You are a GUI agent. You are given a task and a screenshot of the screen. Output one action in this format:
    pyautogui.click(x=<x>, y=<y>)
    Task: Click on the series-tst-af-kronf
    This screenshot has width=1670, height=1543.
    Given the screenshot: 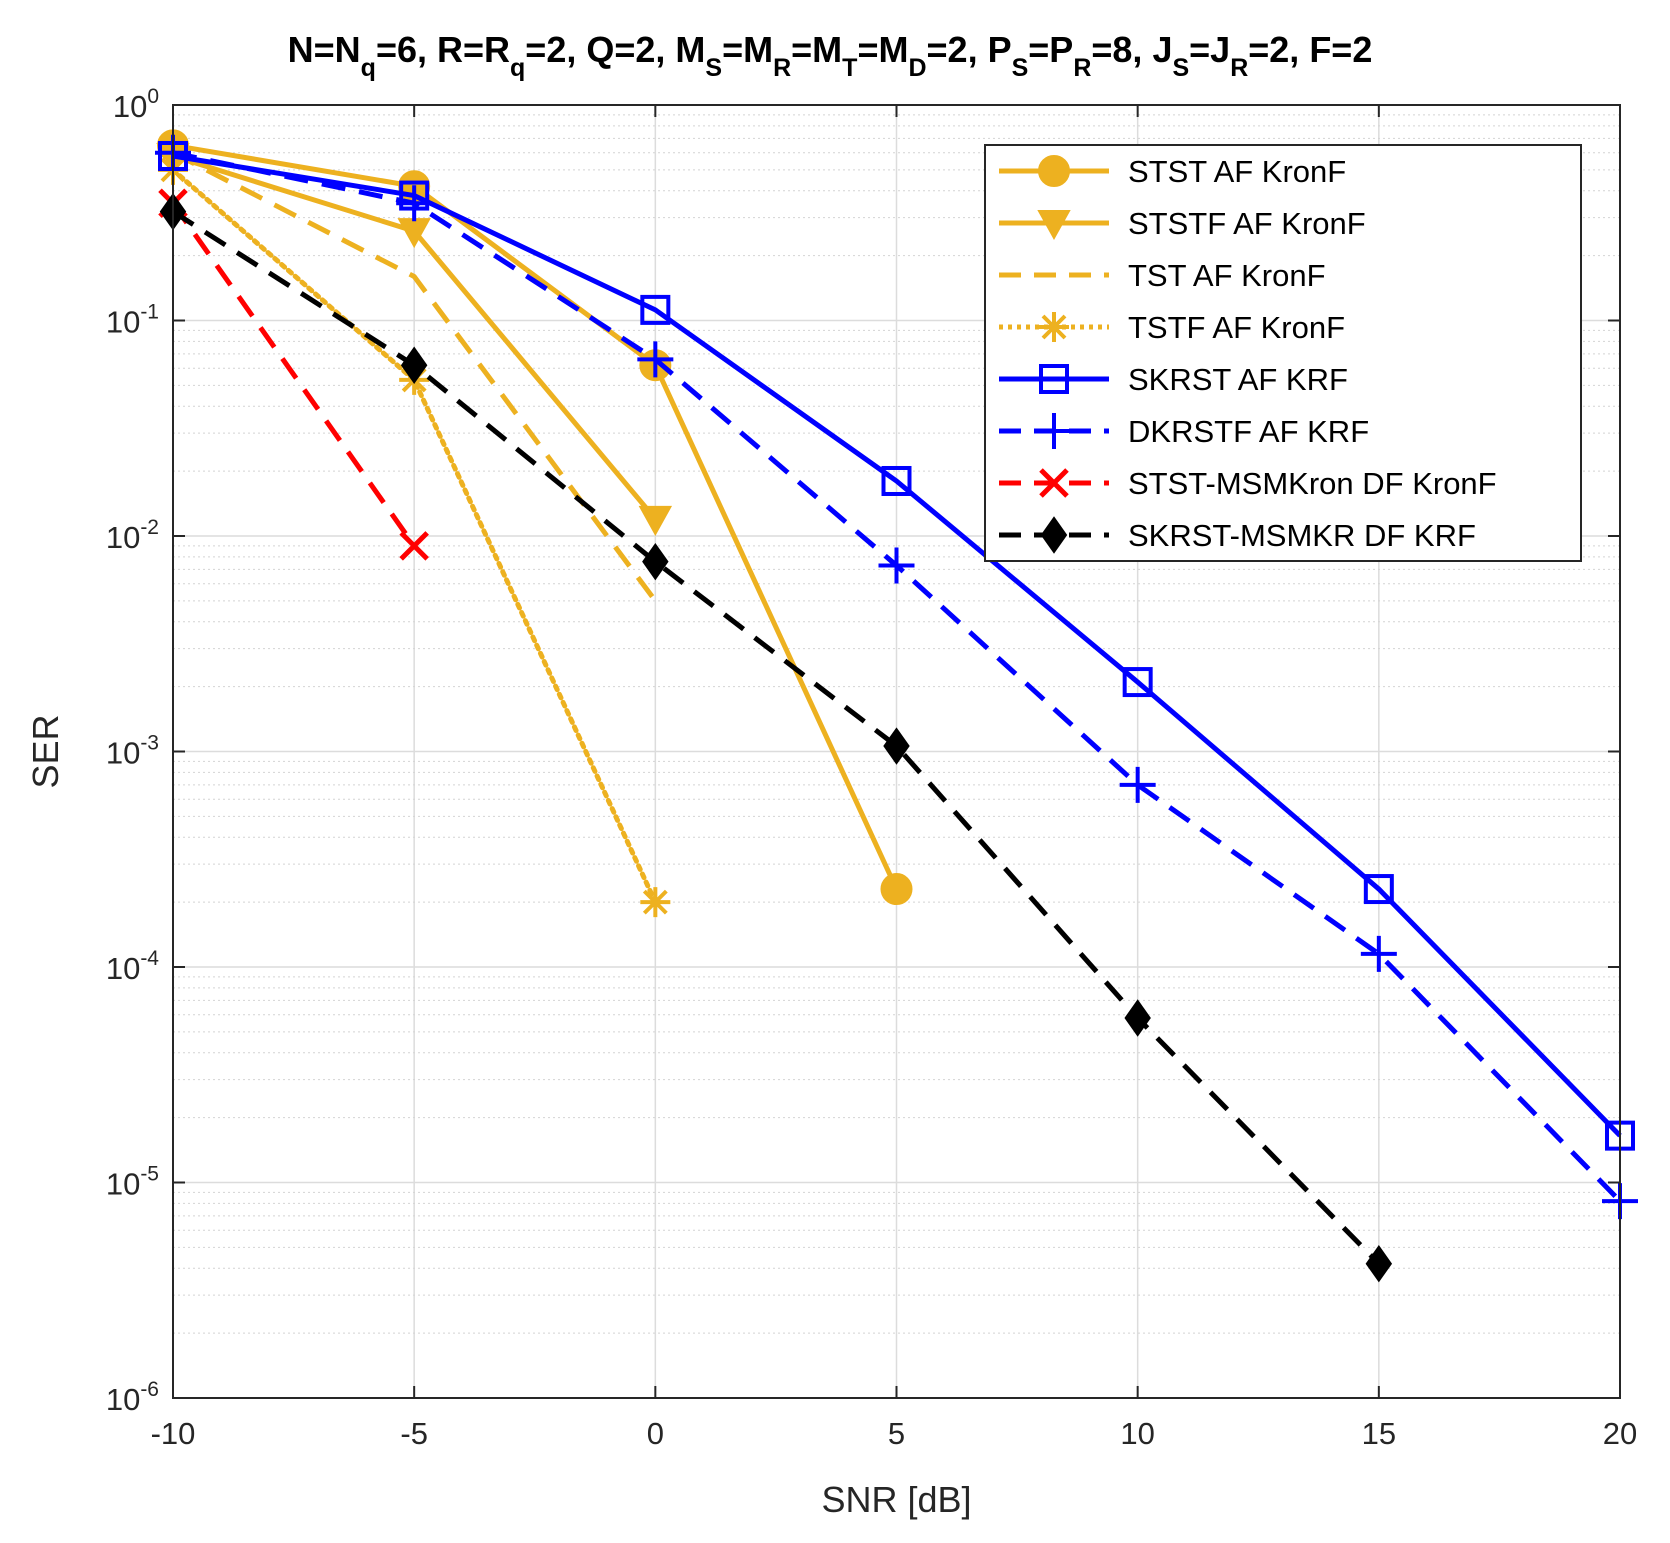 What is the action you would take?
    pyautogui.click(x=414, y=376)
    